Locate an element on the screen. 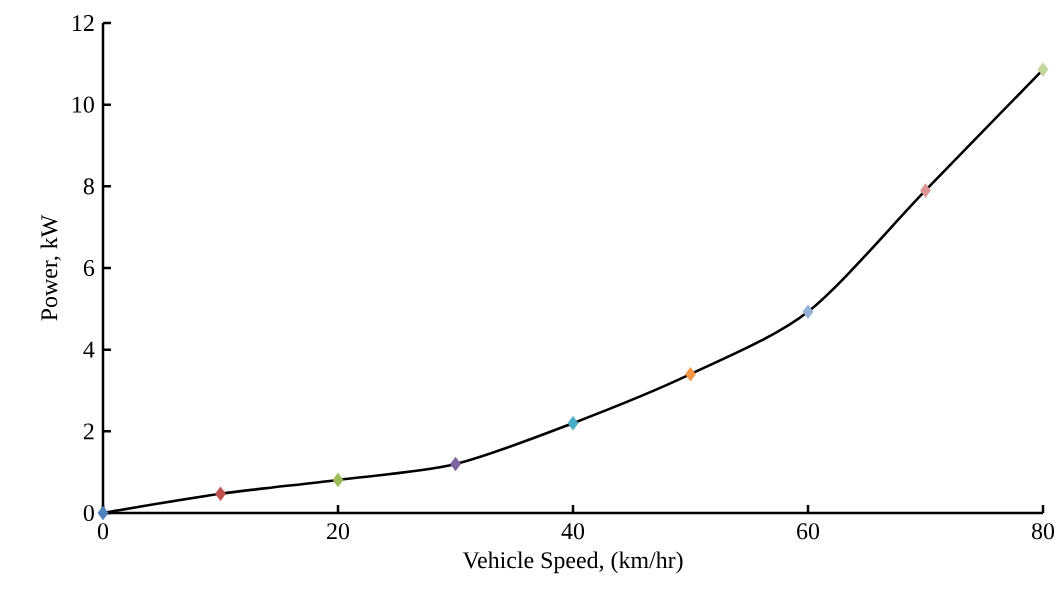 The image size is (1062, 612). y-tick-label: 6 is located at coordinates (89, 268).